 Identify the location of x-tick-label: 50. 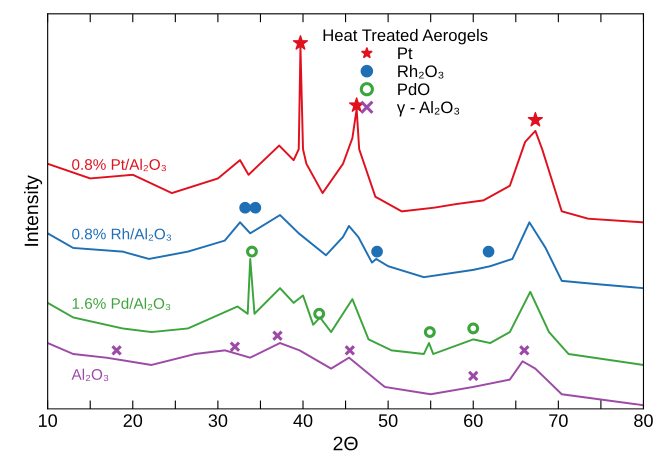
(388, 420).